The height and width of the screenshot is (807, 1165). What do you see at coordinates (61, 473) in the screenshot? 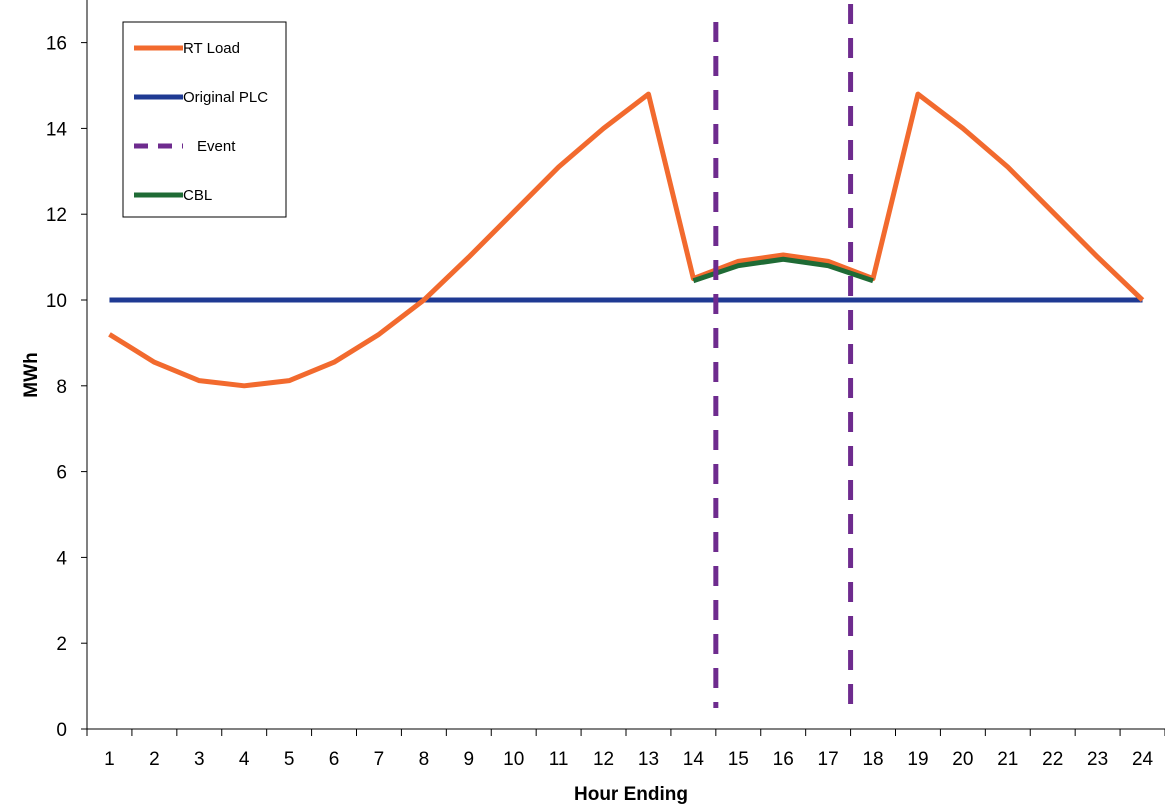
I see `y-tick-label: 6` at bounding box center [61, 473].